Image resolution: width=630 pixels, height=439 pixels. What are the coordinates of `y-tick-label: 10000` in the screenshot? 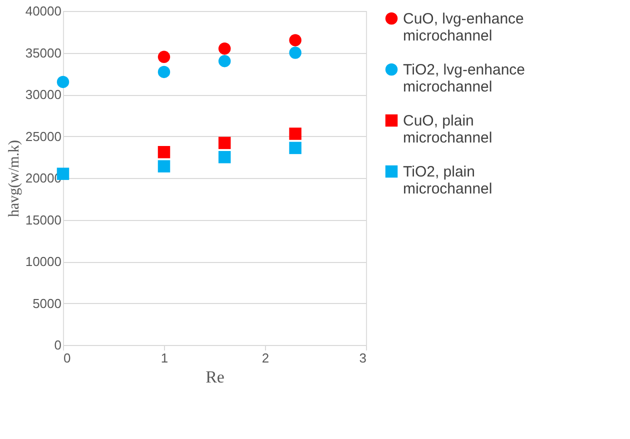 It's located at (43, 261).